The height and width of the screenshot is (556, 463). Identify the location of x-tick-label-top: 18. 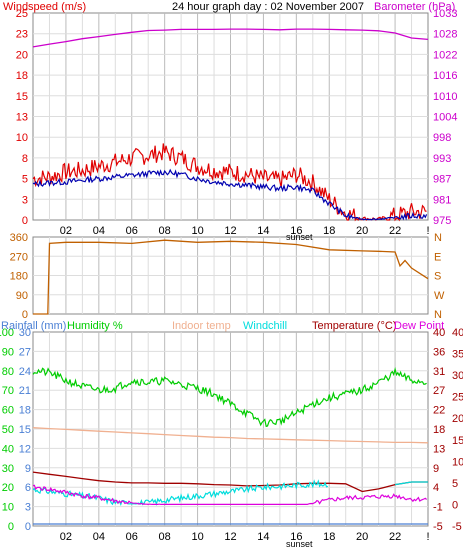
(329, 231).